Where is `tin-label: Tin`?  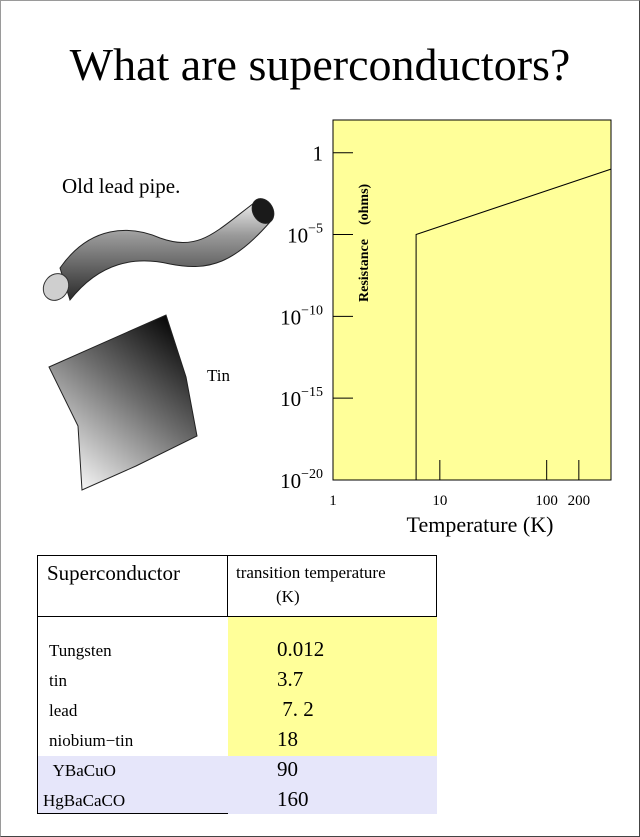
tin-label: Tin is located at coordinates (219, 375).